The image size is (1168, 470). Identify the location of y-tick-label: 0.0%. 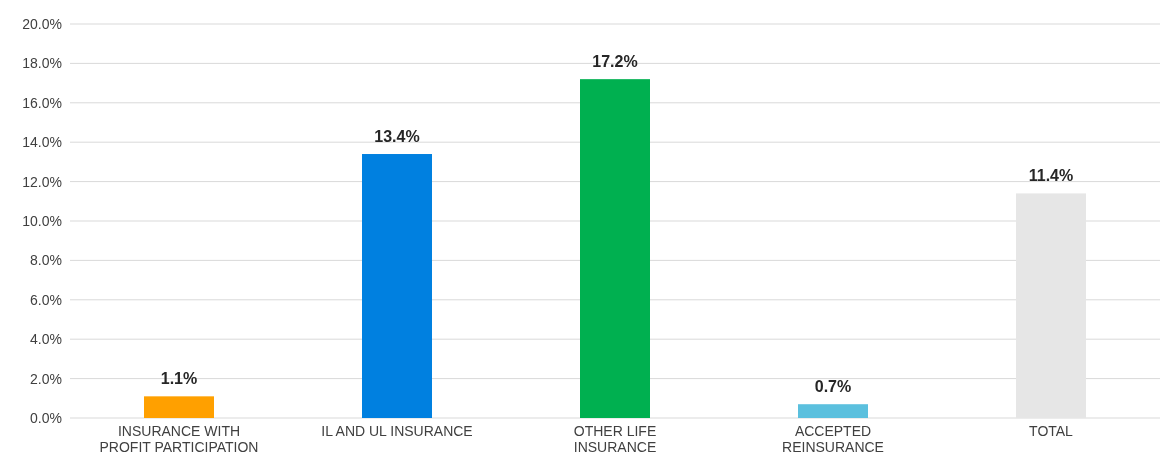
(46, 417).